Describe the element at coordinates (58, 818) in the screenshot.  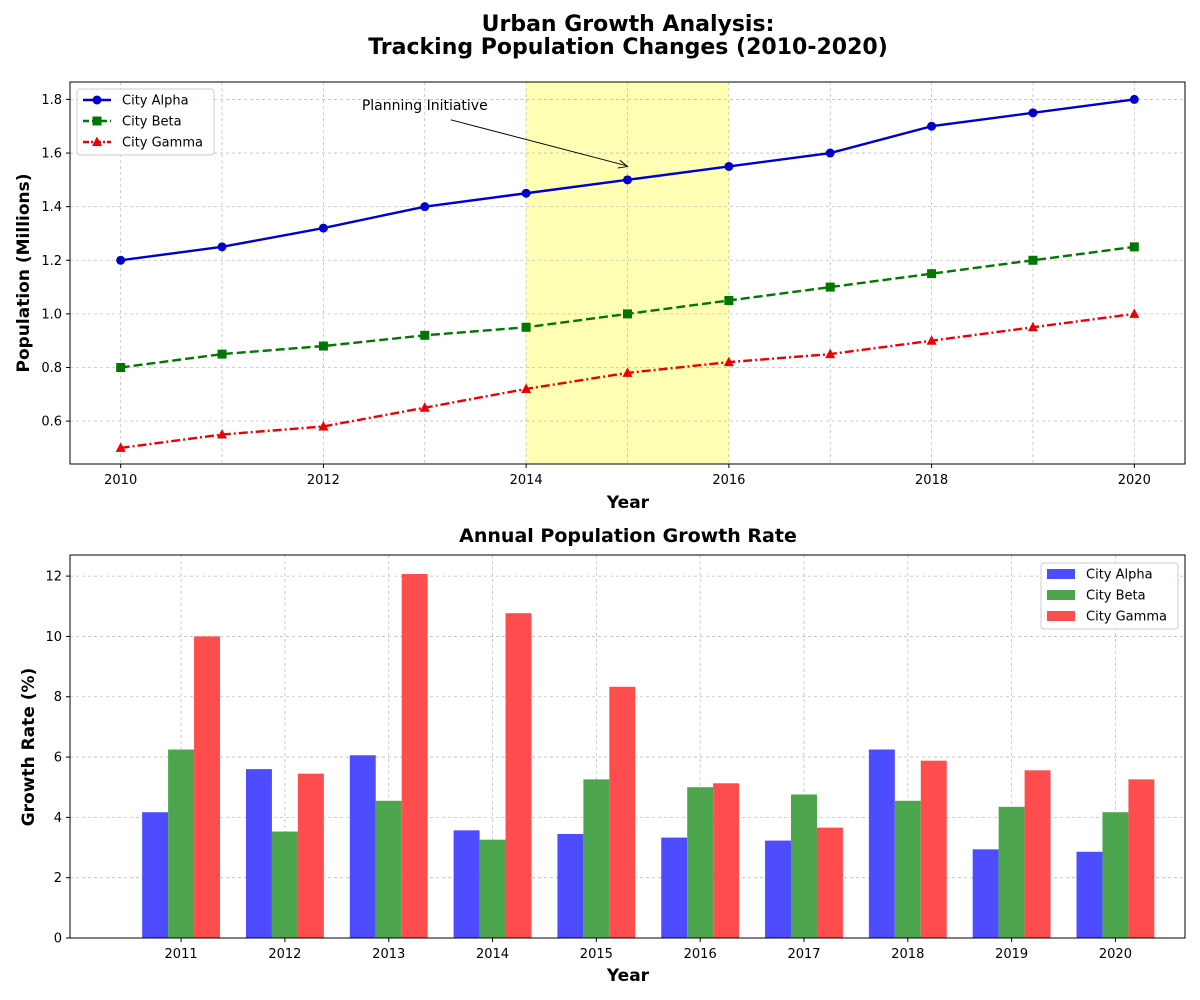
I see `y-tick-label: 4` at that location.